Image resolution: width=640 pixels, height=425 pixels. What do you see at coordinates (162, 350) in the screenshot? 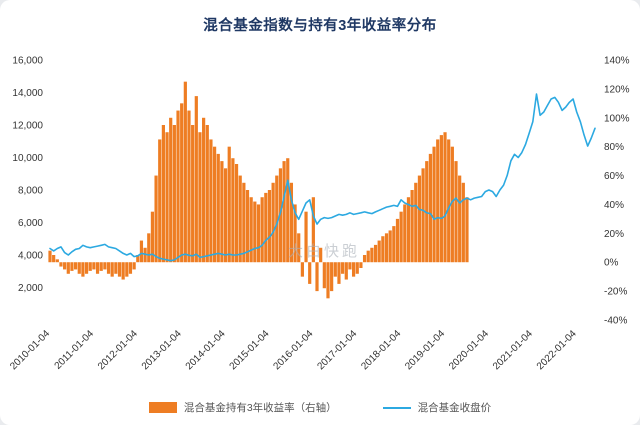
I see `x-tick-label: 2013-01-04` at bounding box center [162, 350].